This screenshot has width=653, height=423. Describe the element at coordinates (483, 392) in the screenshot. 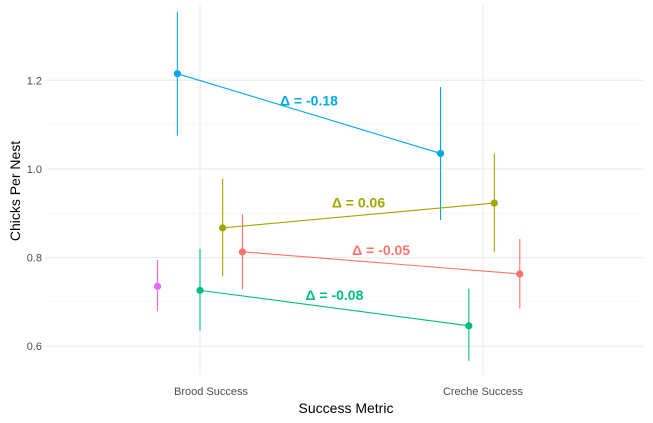

I see `x-tick-label: Creche Success` at that location.